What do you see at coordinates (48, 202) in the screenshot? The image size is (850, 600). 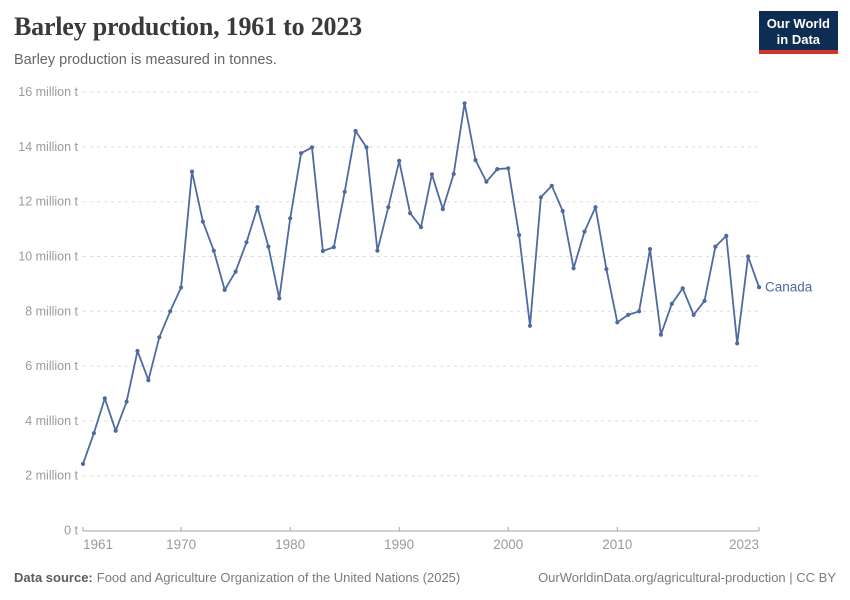 I see `y-tick-label: 12 million t` at bounding box center [48, 202].